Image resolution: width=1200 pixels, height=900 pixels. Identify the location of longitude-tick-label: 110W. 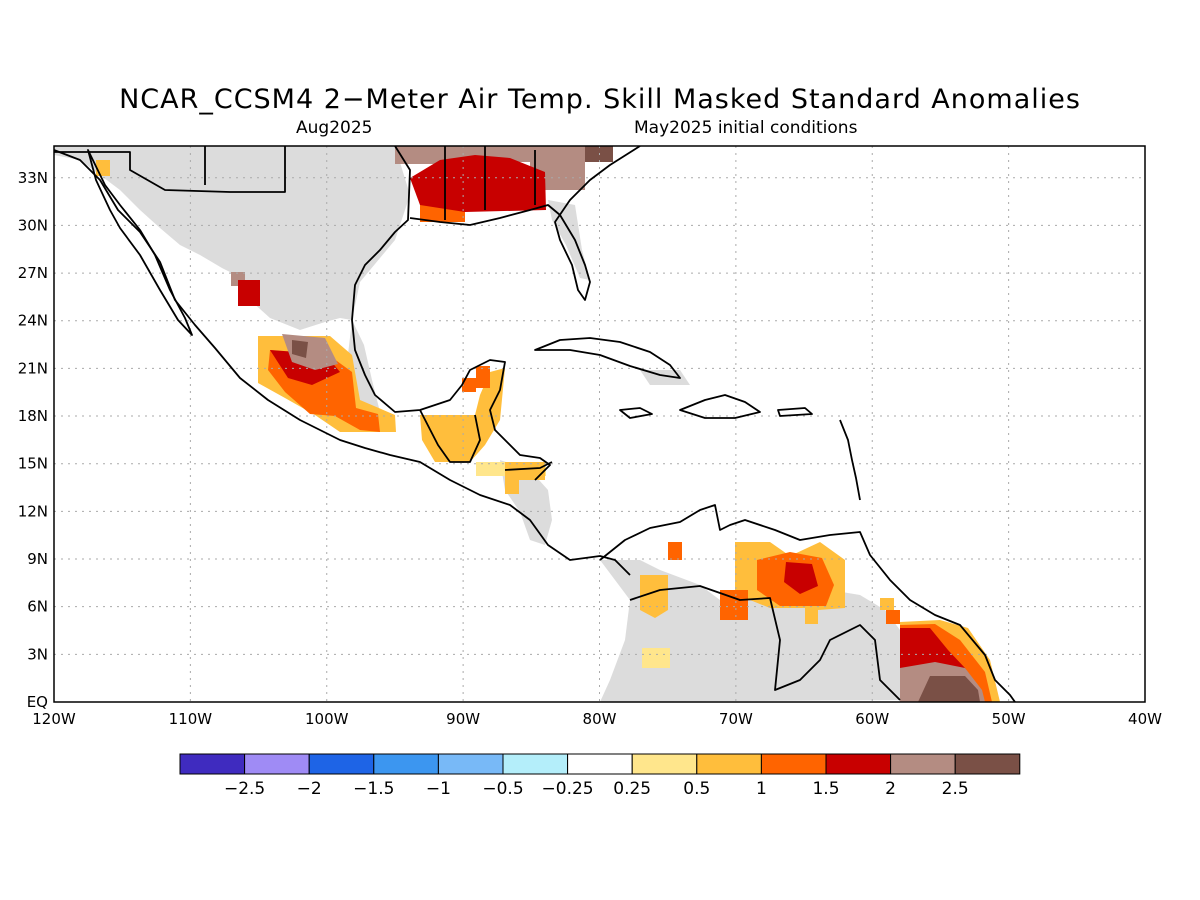
(191, 719).